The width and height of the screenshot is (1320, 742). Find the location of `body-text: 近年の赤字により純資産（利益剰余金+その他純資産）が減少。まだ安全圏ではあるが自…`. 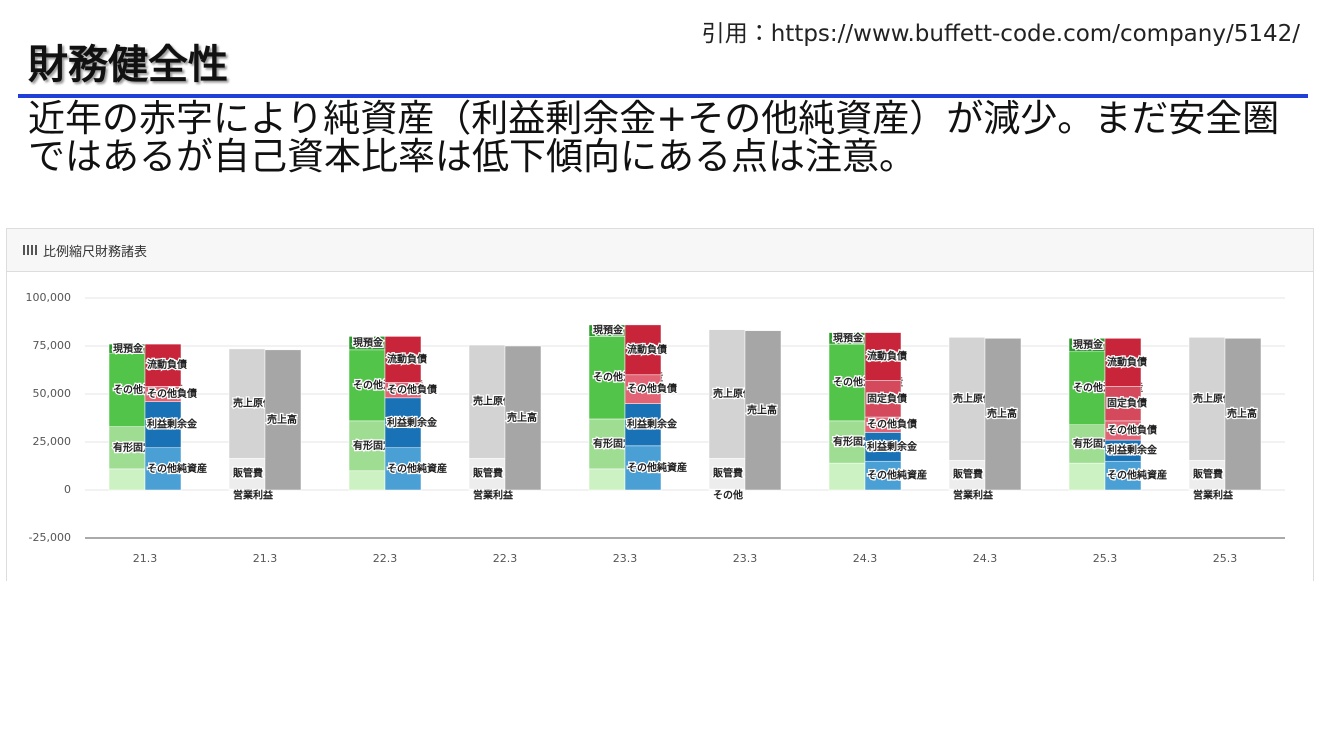

body-text: 近年の赤字により純資産（利益剰余金+その他純資産）が減少。まだ安全圏ではあるが自… is located at coordinates (654, 137).